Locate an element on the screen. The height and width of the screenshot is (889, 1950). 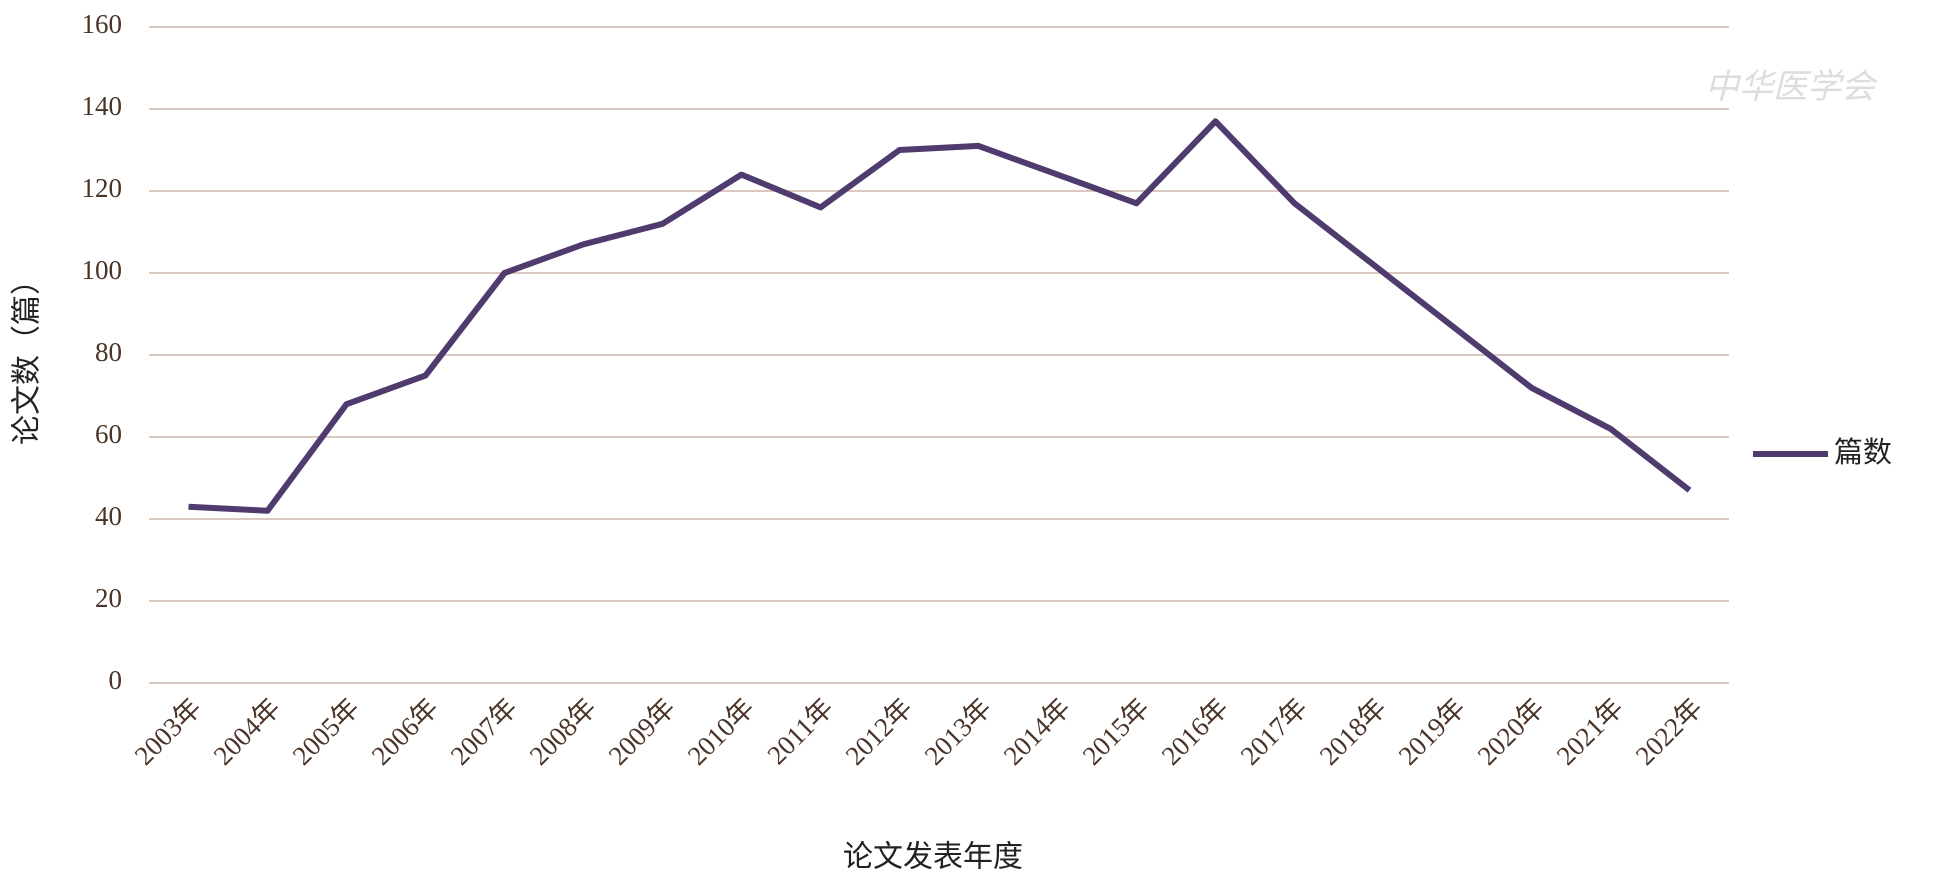
y-tick-label: 160 is located at coordinates (102, 24).